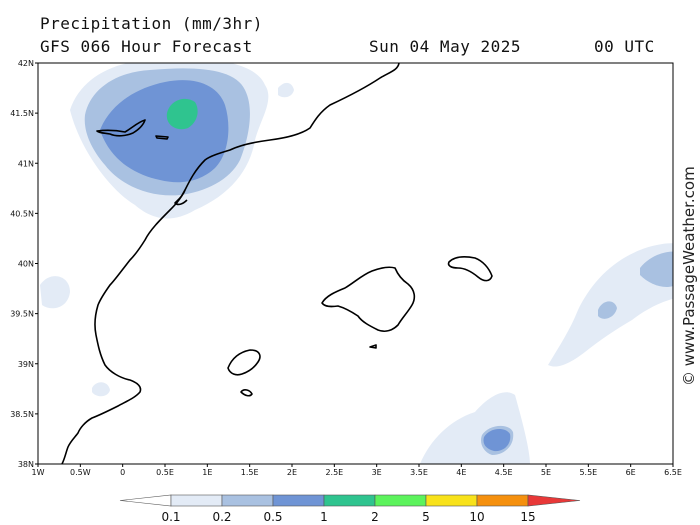 Image resolution: width=700 pixels, height=525 pixels. Describe the element at coordinates (546, 472) in the screenshot. I see `lon-tick-label: 5E` at that location.